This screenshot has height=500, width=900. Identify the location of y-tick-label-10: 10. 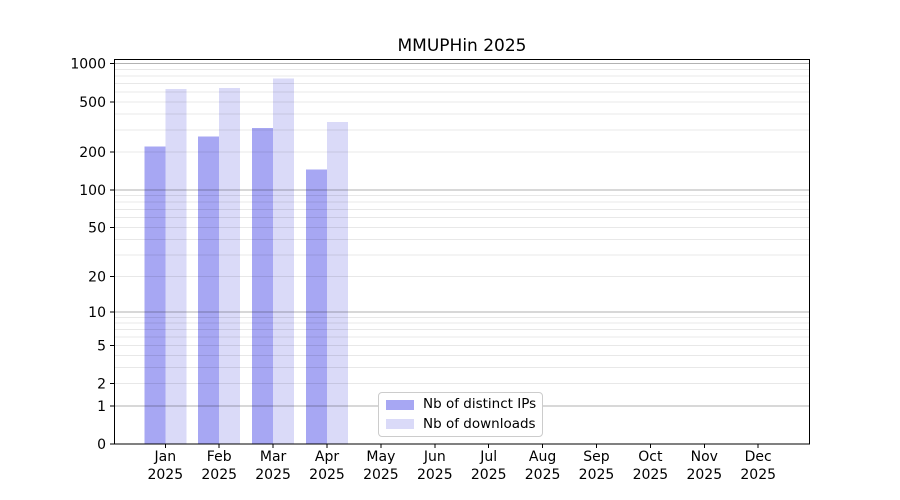
(97, 313).